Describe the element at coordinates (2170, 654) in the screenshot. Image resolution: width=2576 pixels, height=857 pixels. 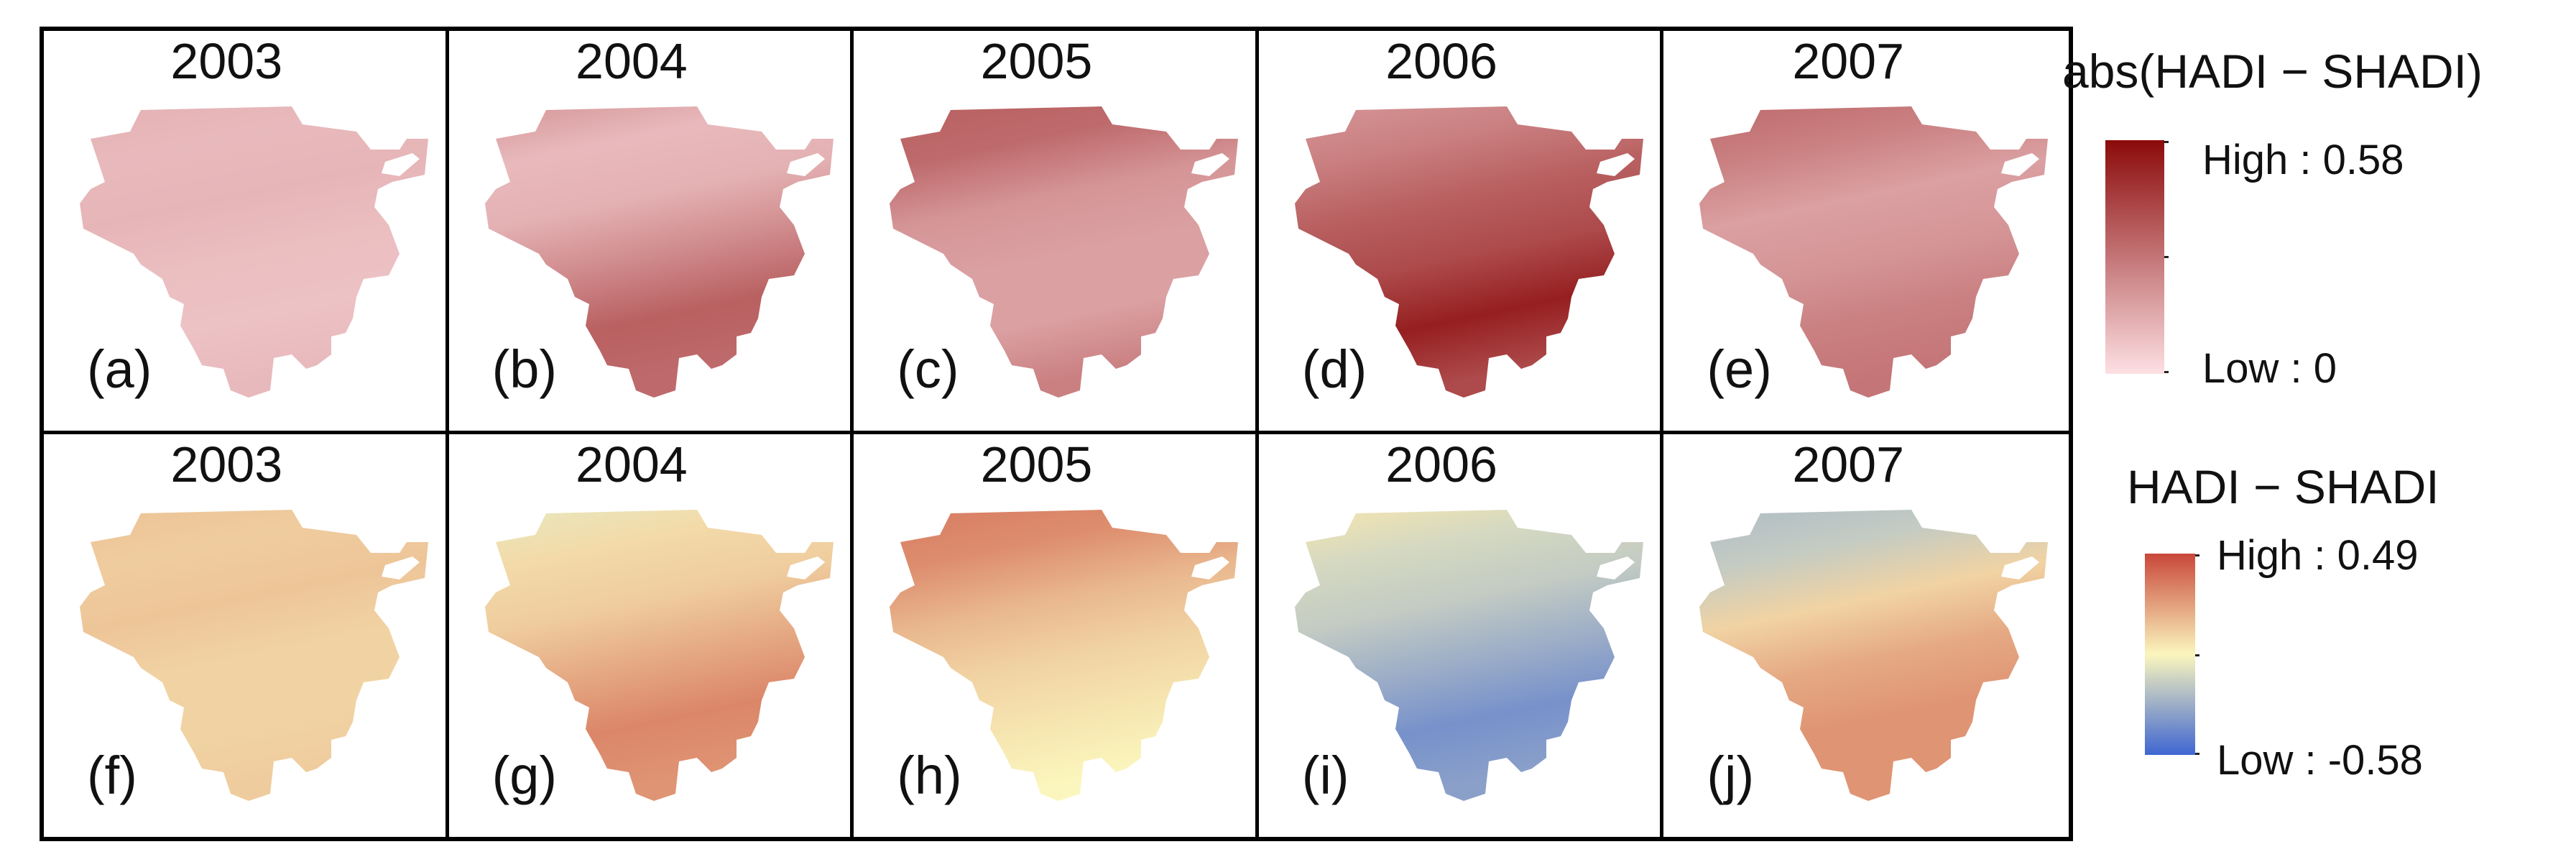
I see `legend-diff-colorbar` at that location.